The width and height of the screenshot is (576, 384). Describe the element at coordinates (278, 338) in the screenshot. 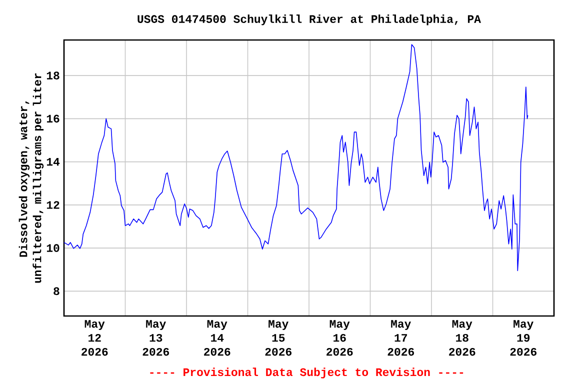

I see `x-tick-label: May 15 2026` at that location.